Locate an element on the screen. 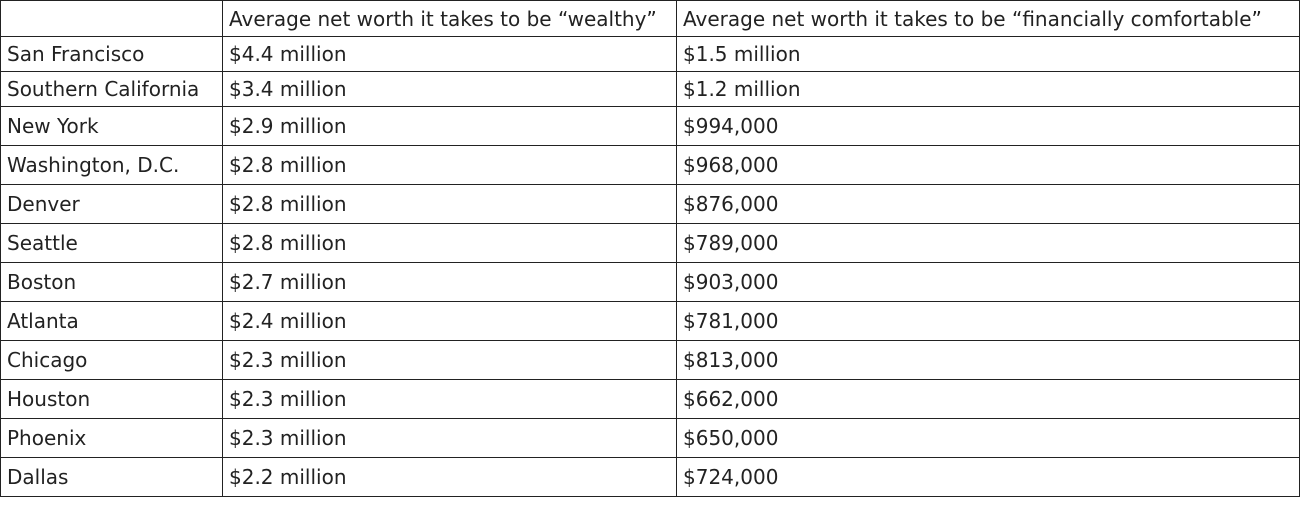  table-row: San Francisco $4.4 million $1.5 million is located at coordinates (650, 54).